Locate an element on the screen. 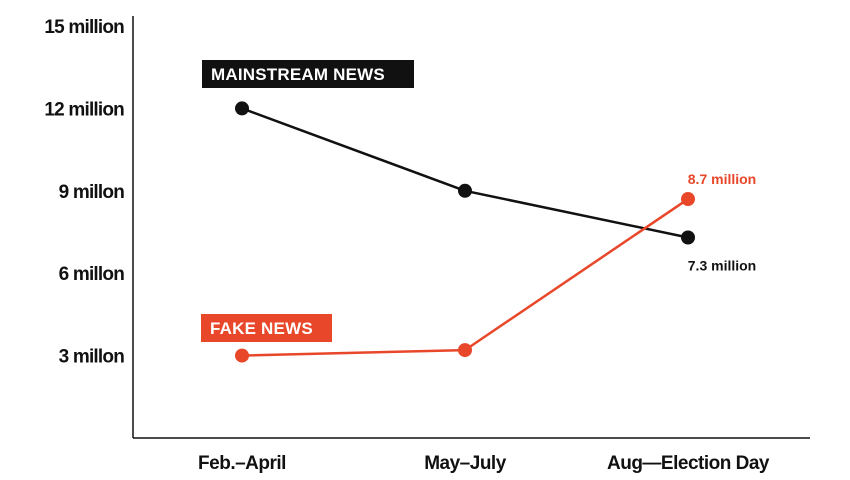 The height and width of the screenshot is (480, 850). legend-label-fake: FAKE NEWS is located at coordinates (261, 328).